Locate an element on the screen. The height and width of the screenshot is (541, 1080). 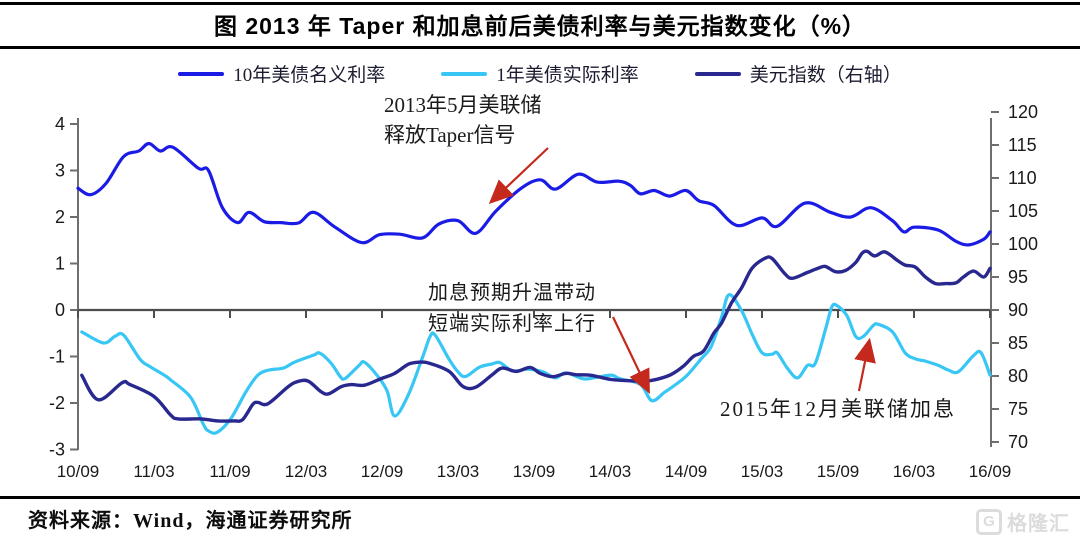
source-rule is located at coordinates (540, 497).